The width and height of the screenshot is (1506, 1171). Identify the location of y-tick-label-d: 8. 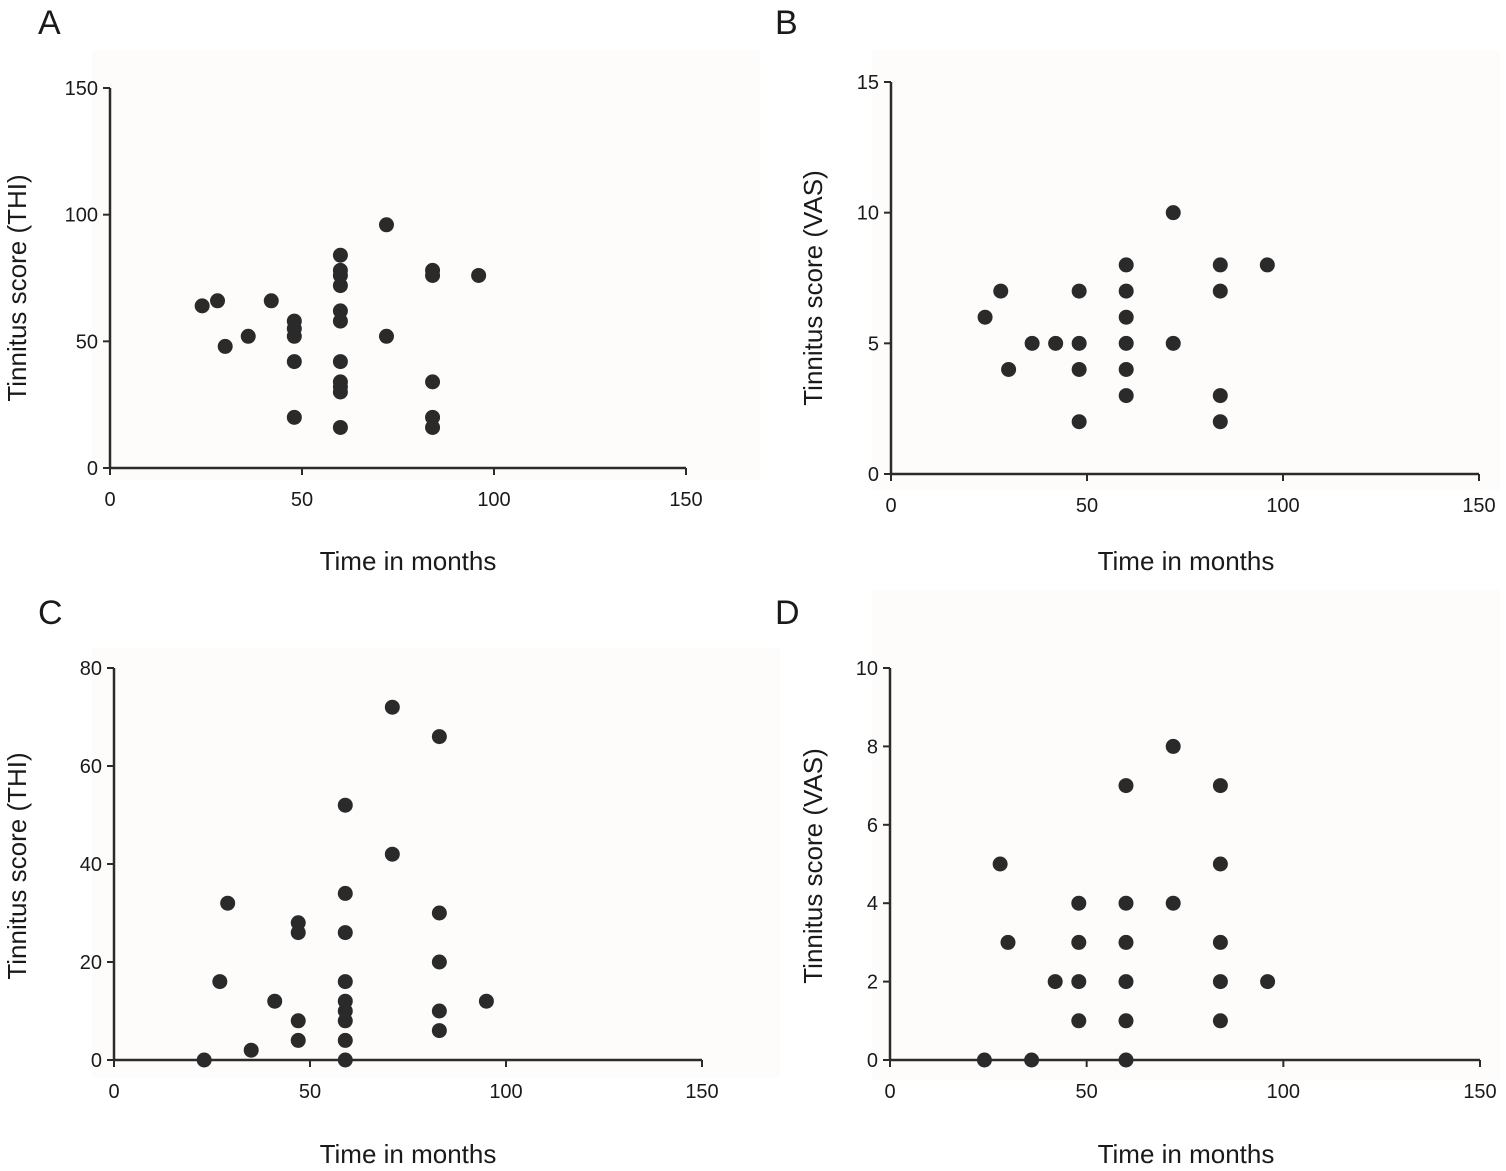
(872, 747).